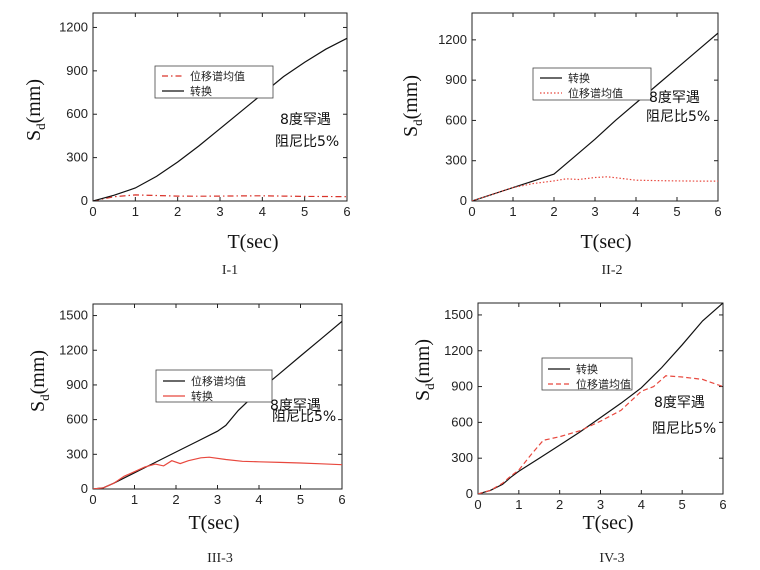 The width and height of the screenshot is (760, 570). Describe the element at coordinates (612, 270) in the screenshot. I see `subplot-caption: II-2` at that location.